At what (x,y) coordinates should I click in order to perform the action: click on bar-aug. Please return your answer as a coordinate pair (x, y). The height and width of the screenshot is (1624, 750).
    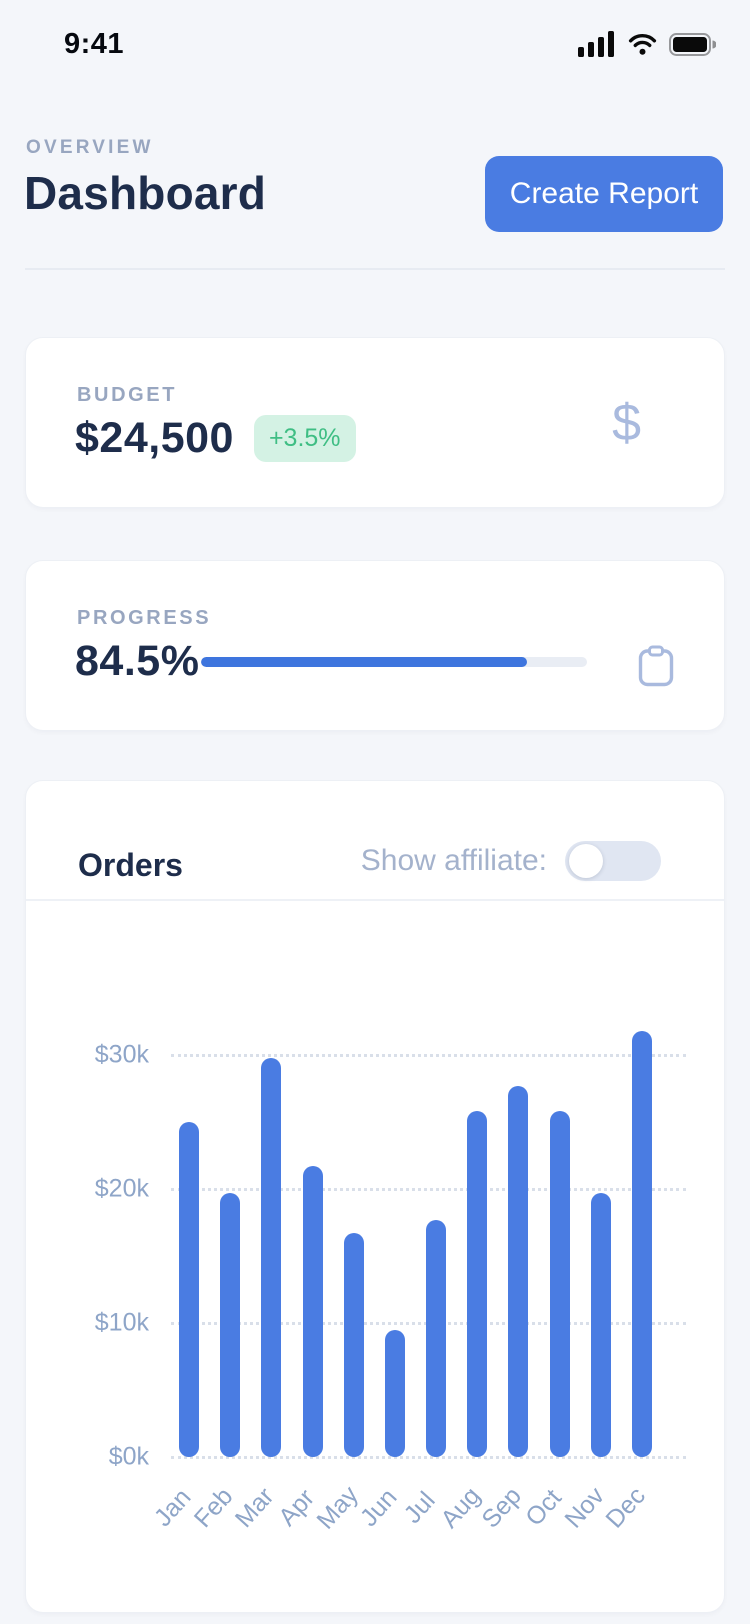
    Looking at the image, I should click on (477, 1284).